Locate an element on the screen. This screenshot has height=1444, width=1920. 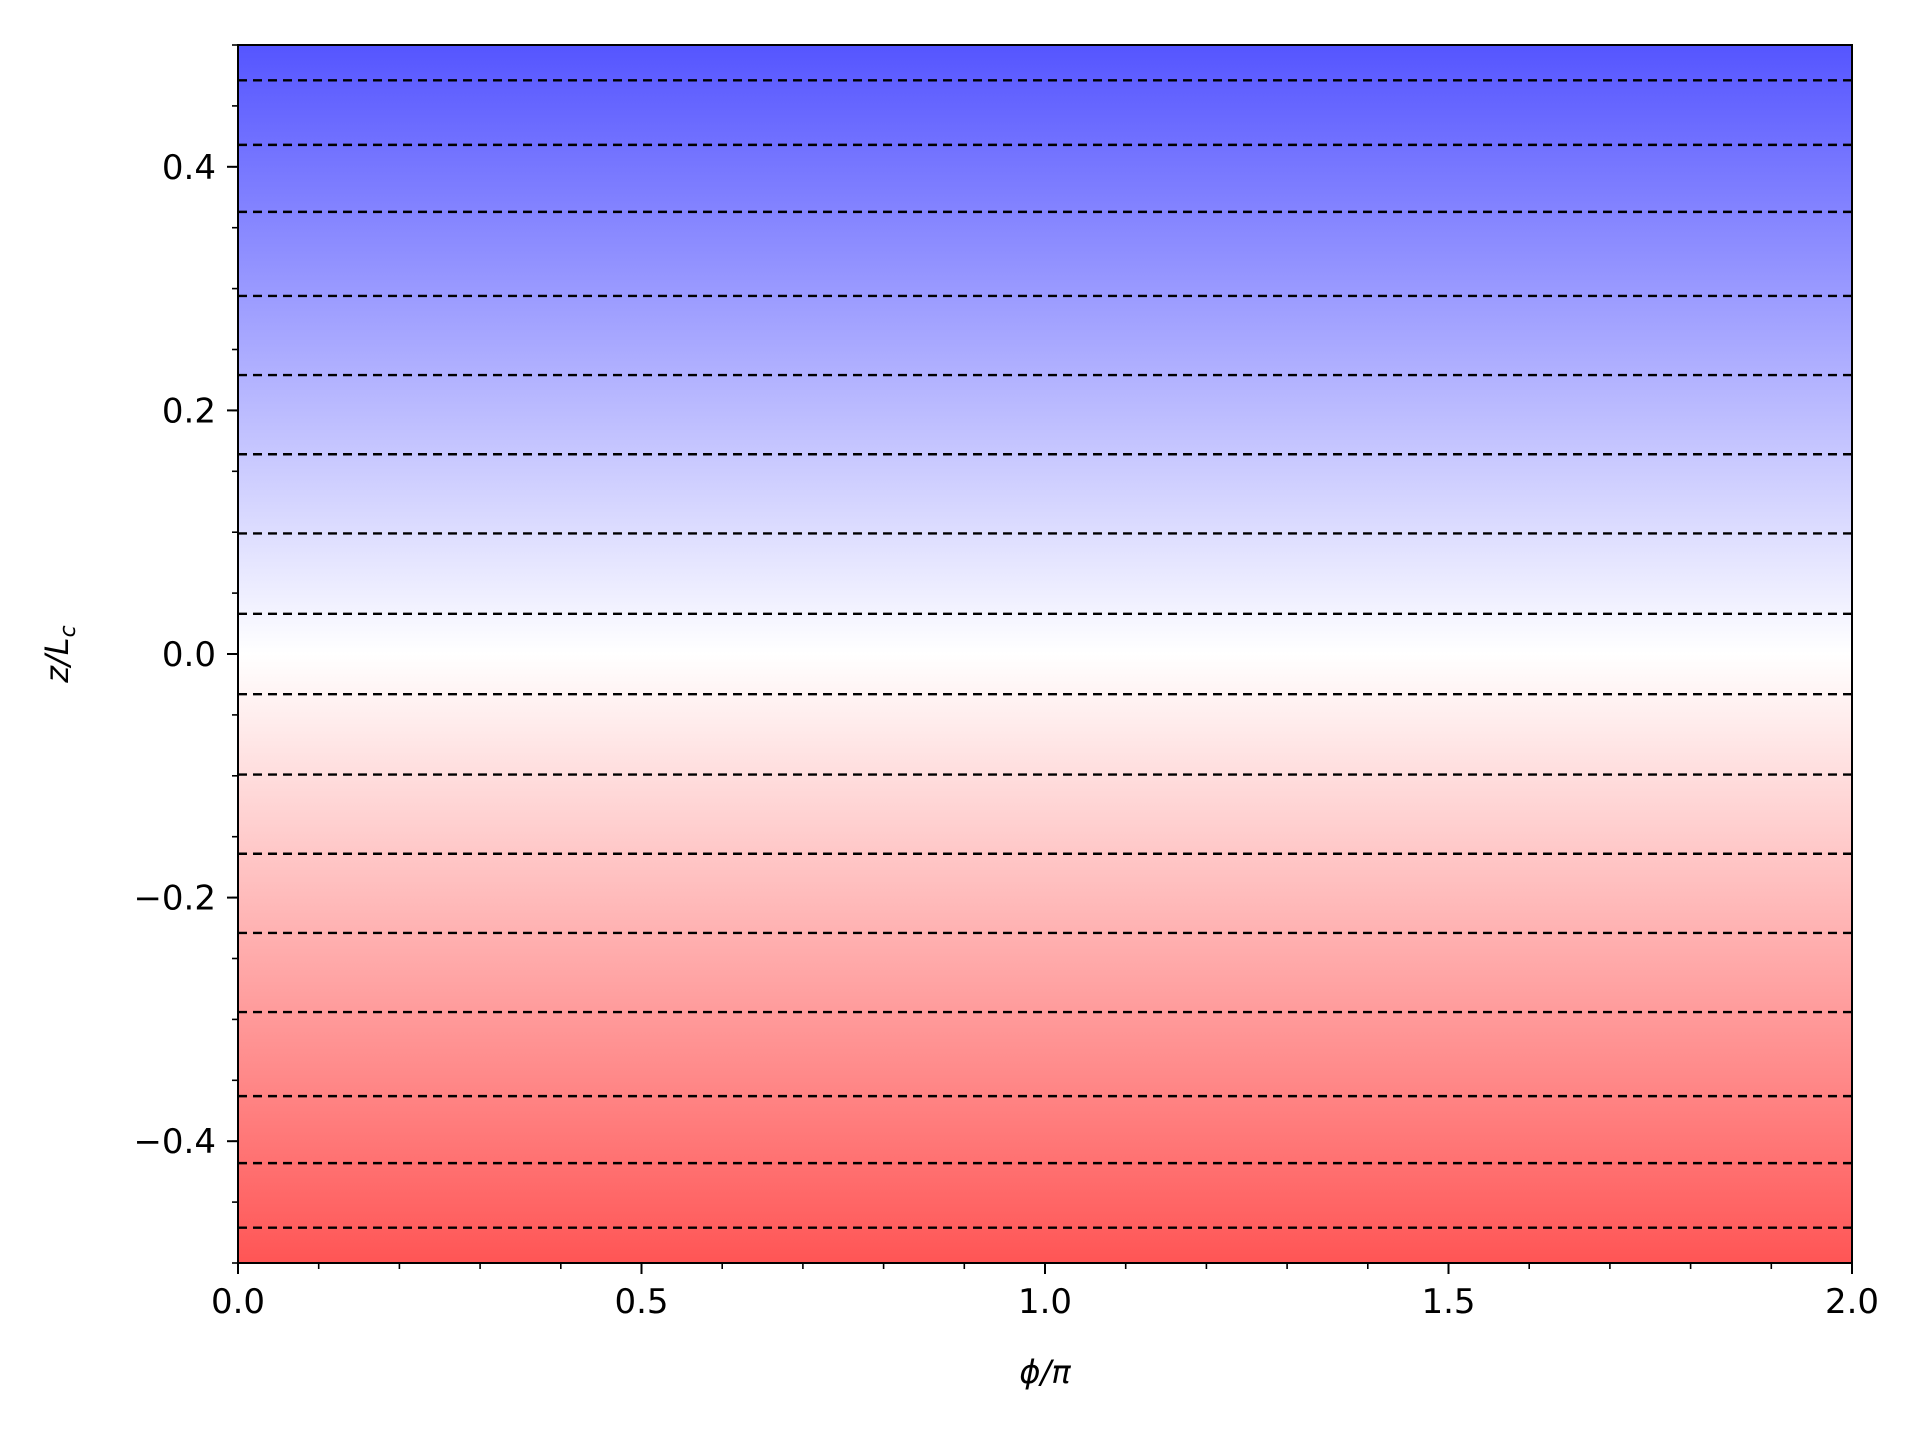
x-axis-label: ϕ/π is located at coordinates (1045, 1372).